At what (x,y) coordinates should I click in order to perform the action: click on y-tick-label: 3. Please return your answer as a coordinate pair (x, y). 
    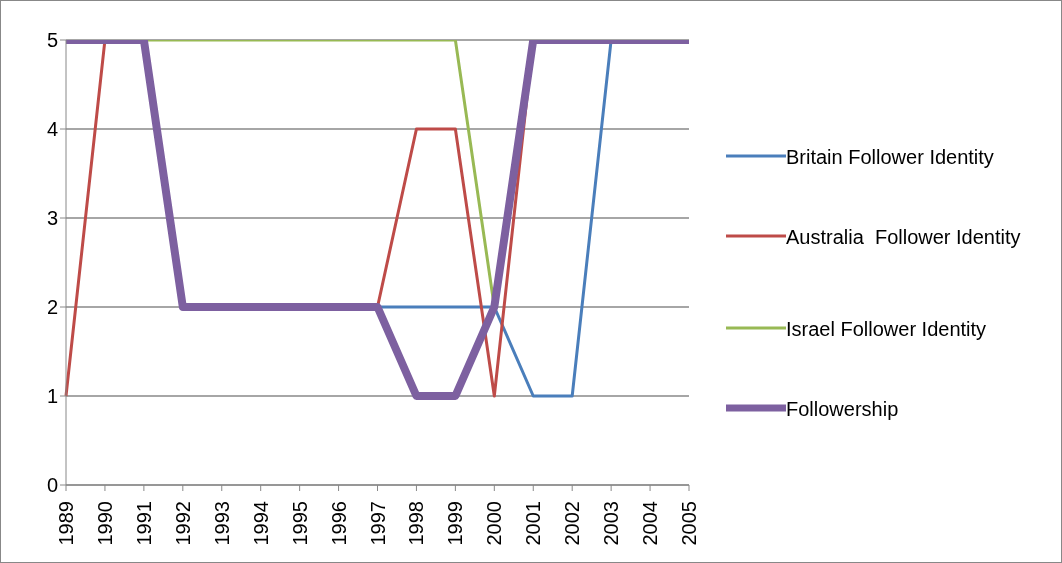
    Looking at the image, I should click on (52, 218).